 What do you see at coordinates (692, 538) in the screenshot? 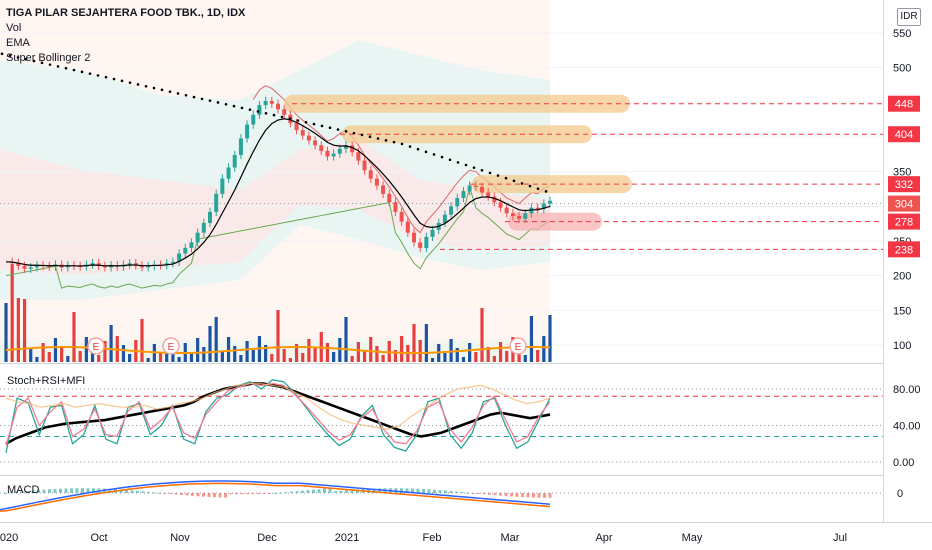
I see `time-tick-label: May` at bounding box center [692, 538].